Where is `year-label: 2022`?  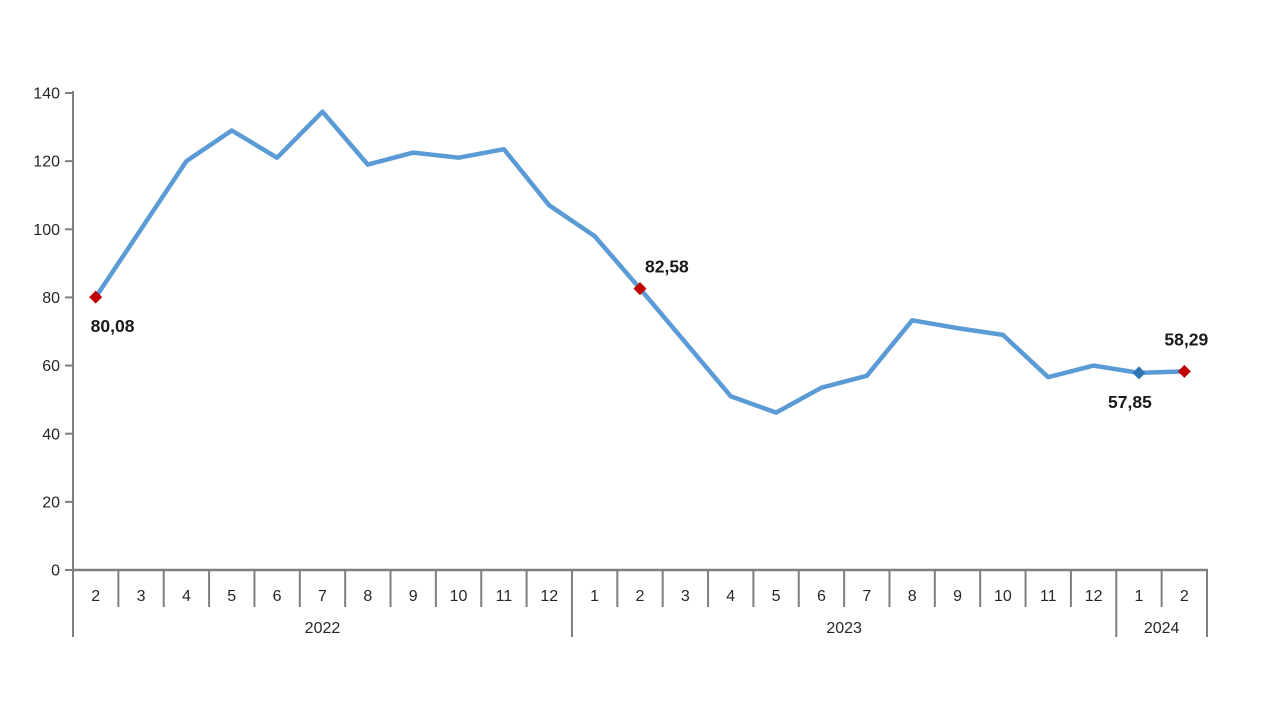
year-label: 2022 is located at coordinates (323, 628).